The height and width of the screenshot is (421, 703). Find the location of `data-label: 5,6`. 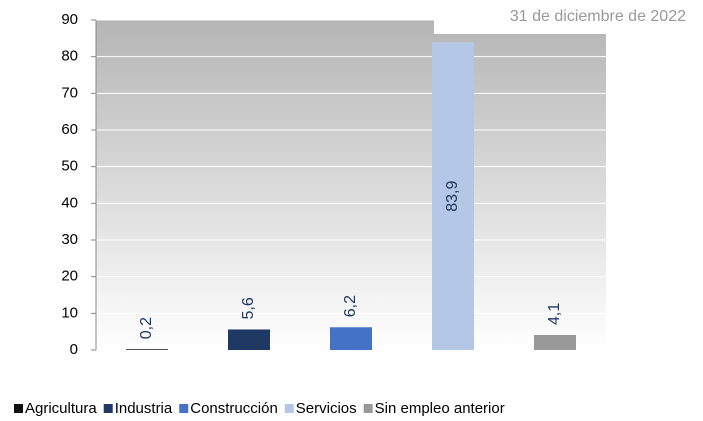

data-label: 5,6 is located at coordinates (248, 308).